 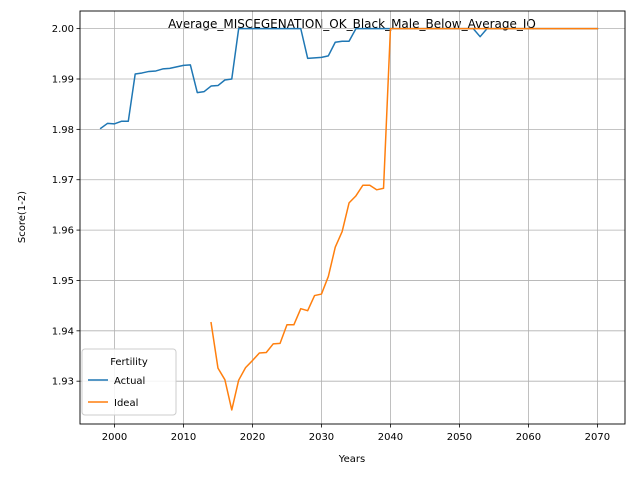 What do you see at coordinates (183, 437) in the screenshot?
I see `x-tick-label: 2010` at bounding box center [183, 437].